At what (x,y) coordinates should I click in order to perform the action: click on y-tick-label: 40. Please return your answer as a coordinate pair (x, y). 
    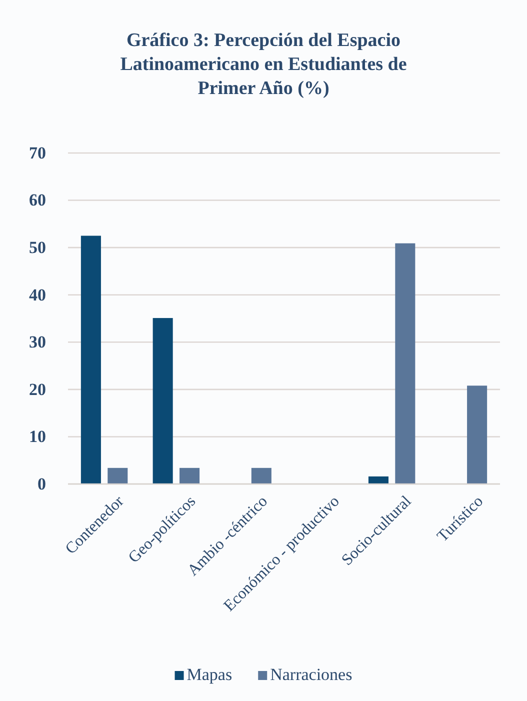
    Looking at the image, I should click on (37, 294).